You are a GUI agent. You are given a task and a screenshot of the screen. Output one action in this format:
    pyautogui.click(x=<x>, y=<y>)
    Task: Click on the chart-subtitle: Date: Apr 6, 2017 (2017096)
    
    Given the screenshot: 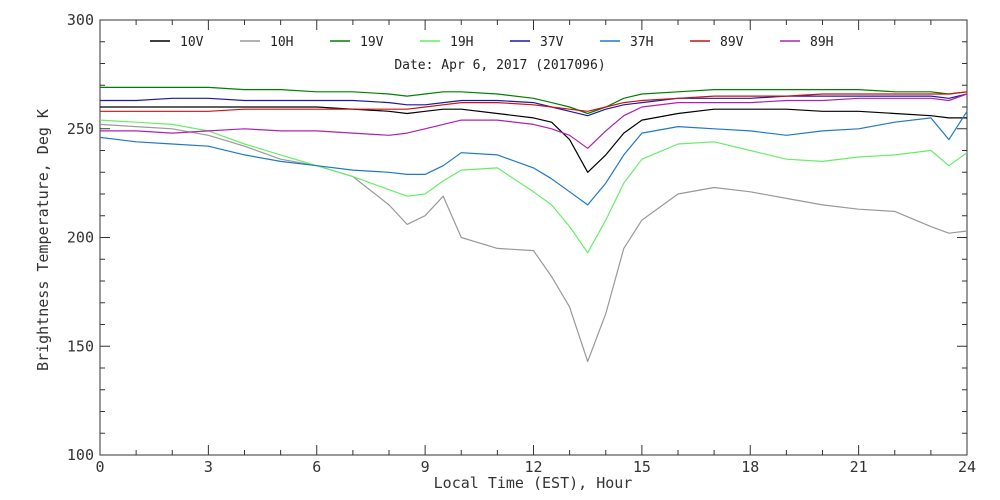 What is the action you would take?
    pyautogui.click(x=499, y=65)
    